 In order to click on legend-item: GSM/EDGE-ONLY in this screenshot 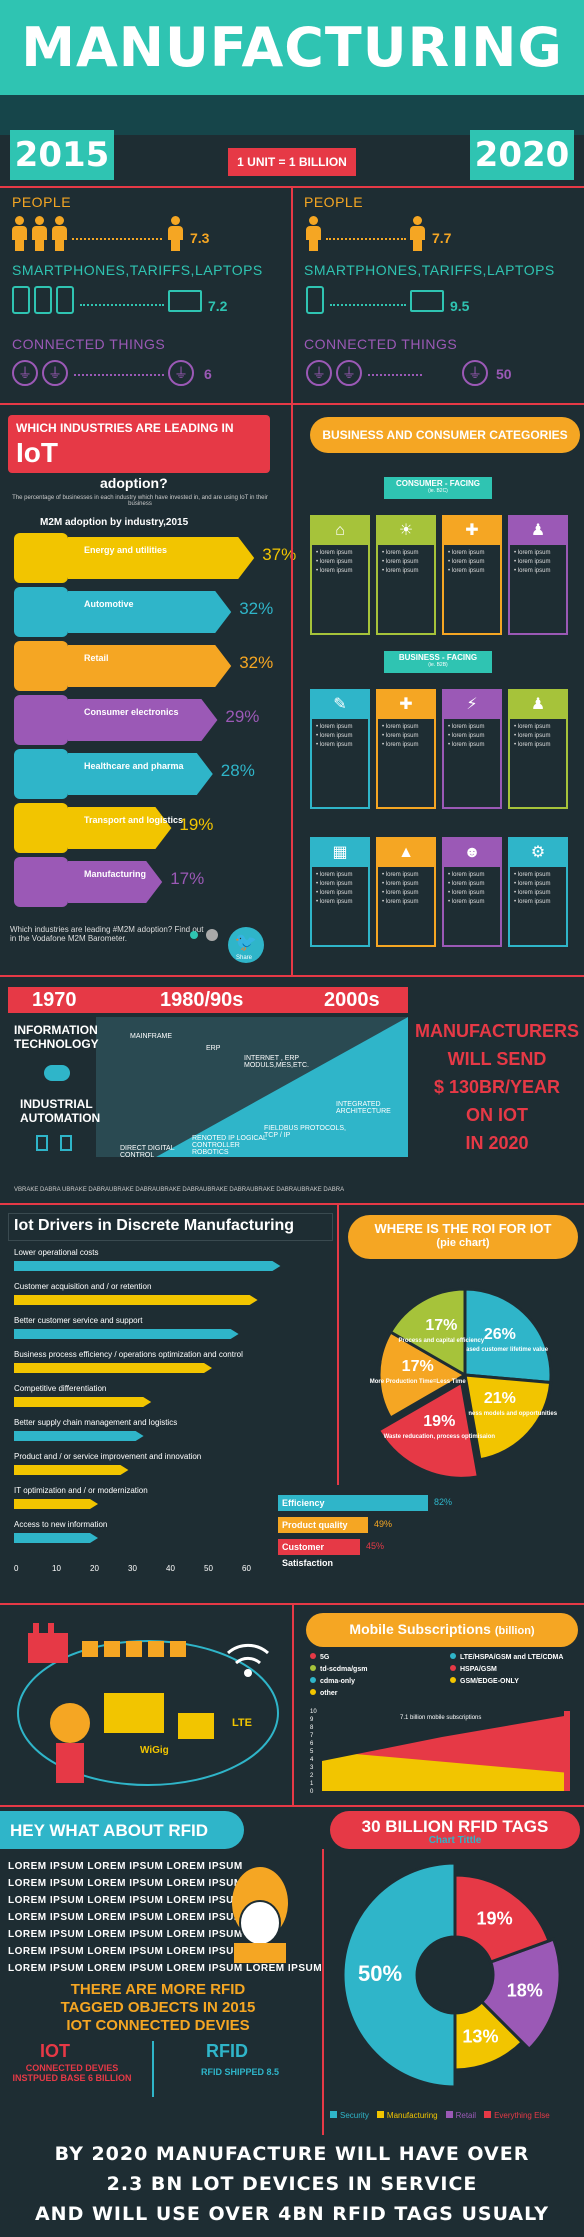, I will do `click(484, 1681)`.